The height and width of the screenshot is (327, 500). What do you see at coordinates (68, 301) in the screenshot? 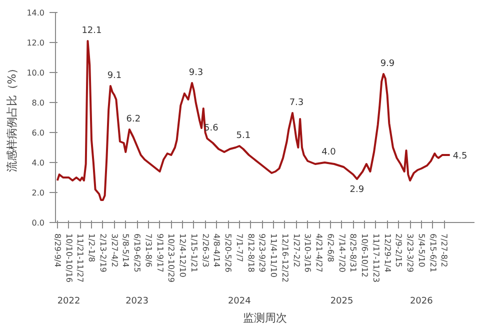
I see `text: 2022` at bounding box center [68, 301].